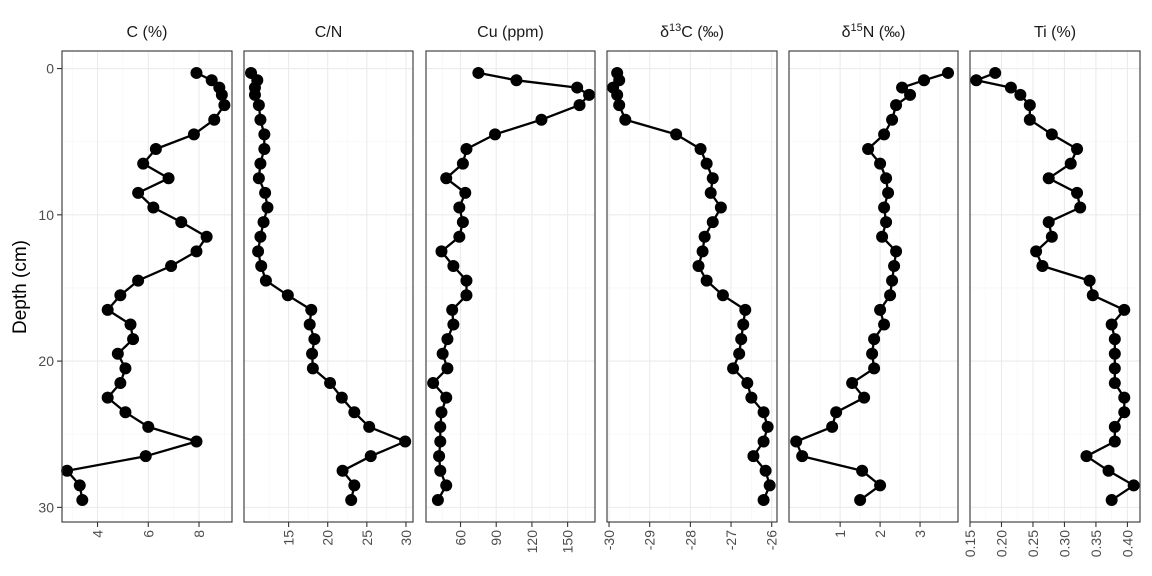 The width and height of the screenshot is (1152, 576). Describe the element at coordinates (874, 31) in the screenshot. I see `panel-title-d15n: δ15N (‰)` at that location.